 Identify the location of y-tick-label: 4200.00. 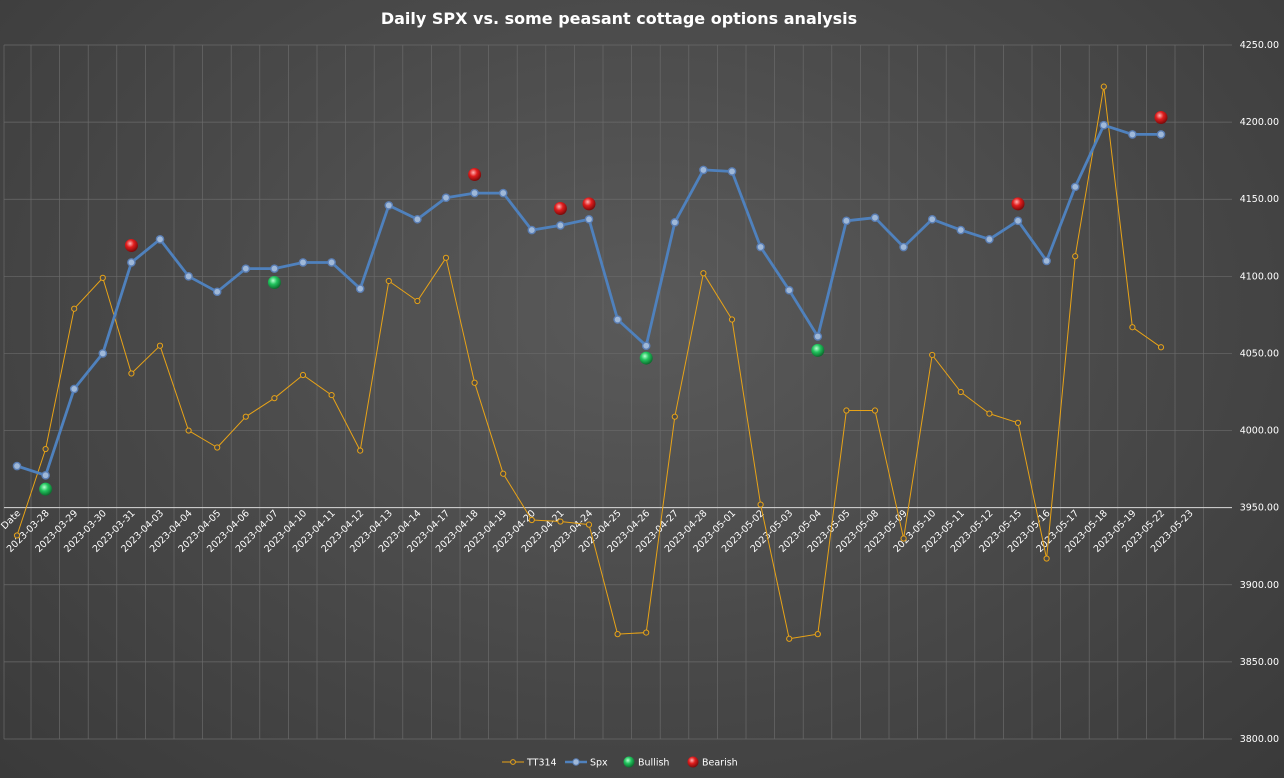
(1259, 122).